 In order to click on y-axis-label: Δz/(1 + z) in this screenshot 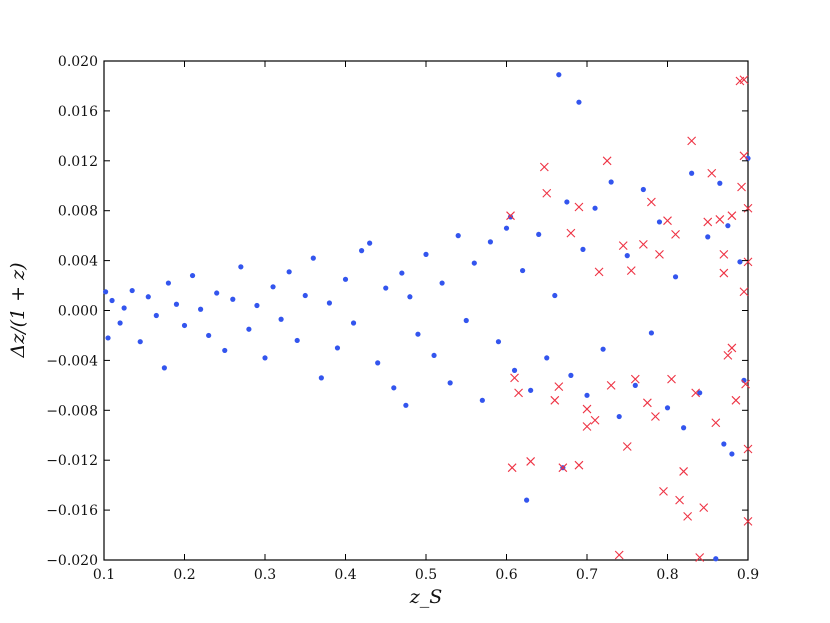, I will do `click(18, 310)`.